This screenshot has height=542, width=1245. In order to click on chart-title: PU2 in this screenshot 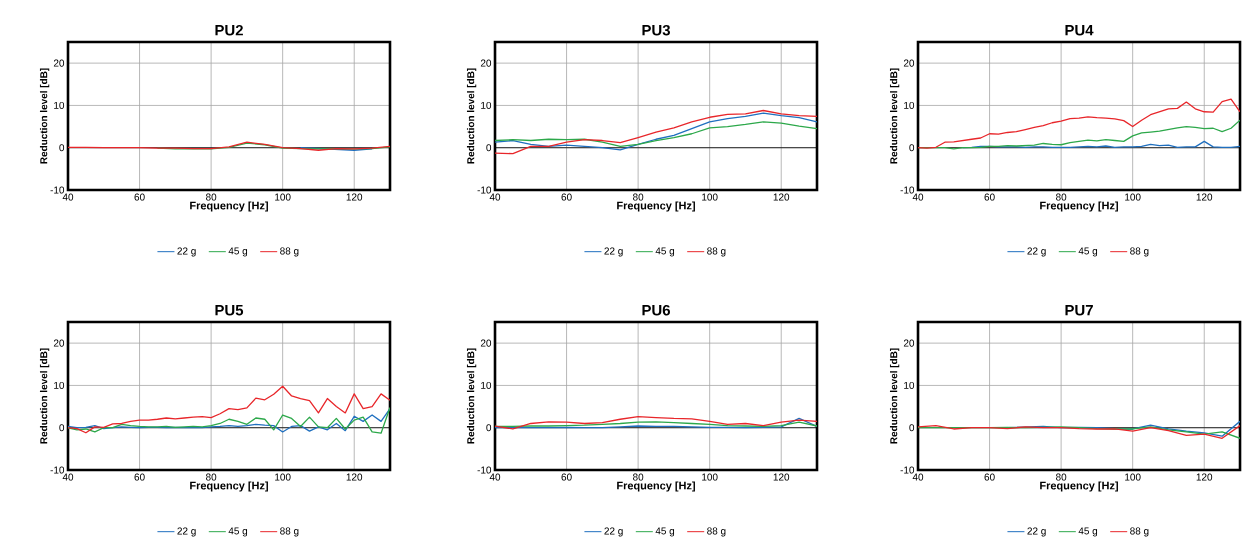, I will do `click(229, 30)`.